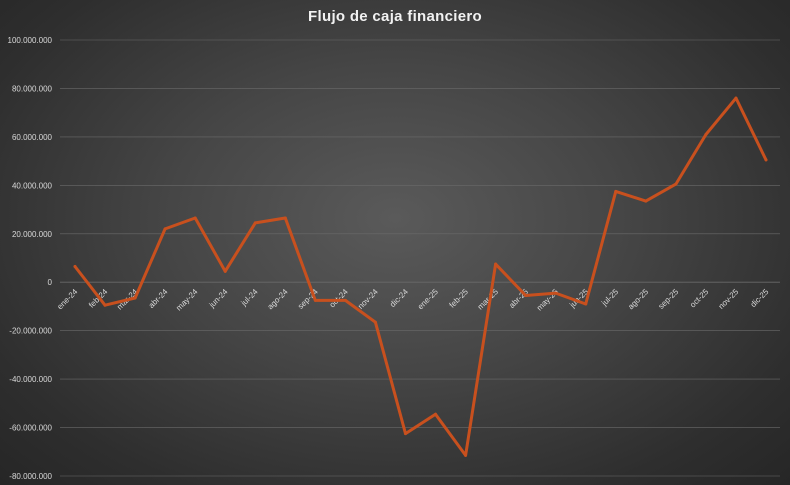 Image resolution: width=790 pixels, height=485 pixels. Describe the element at coordinates (249, 297) in the screenshot. I see `x-tick-label: jul-24` at that location.